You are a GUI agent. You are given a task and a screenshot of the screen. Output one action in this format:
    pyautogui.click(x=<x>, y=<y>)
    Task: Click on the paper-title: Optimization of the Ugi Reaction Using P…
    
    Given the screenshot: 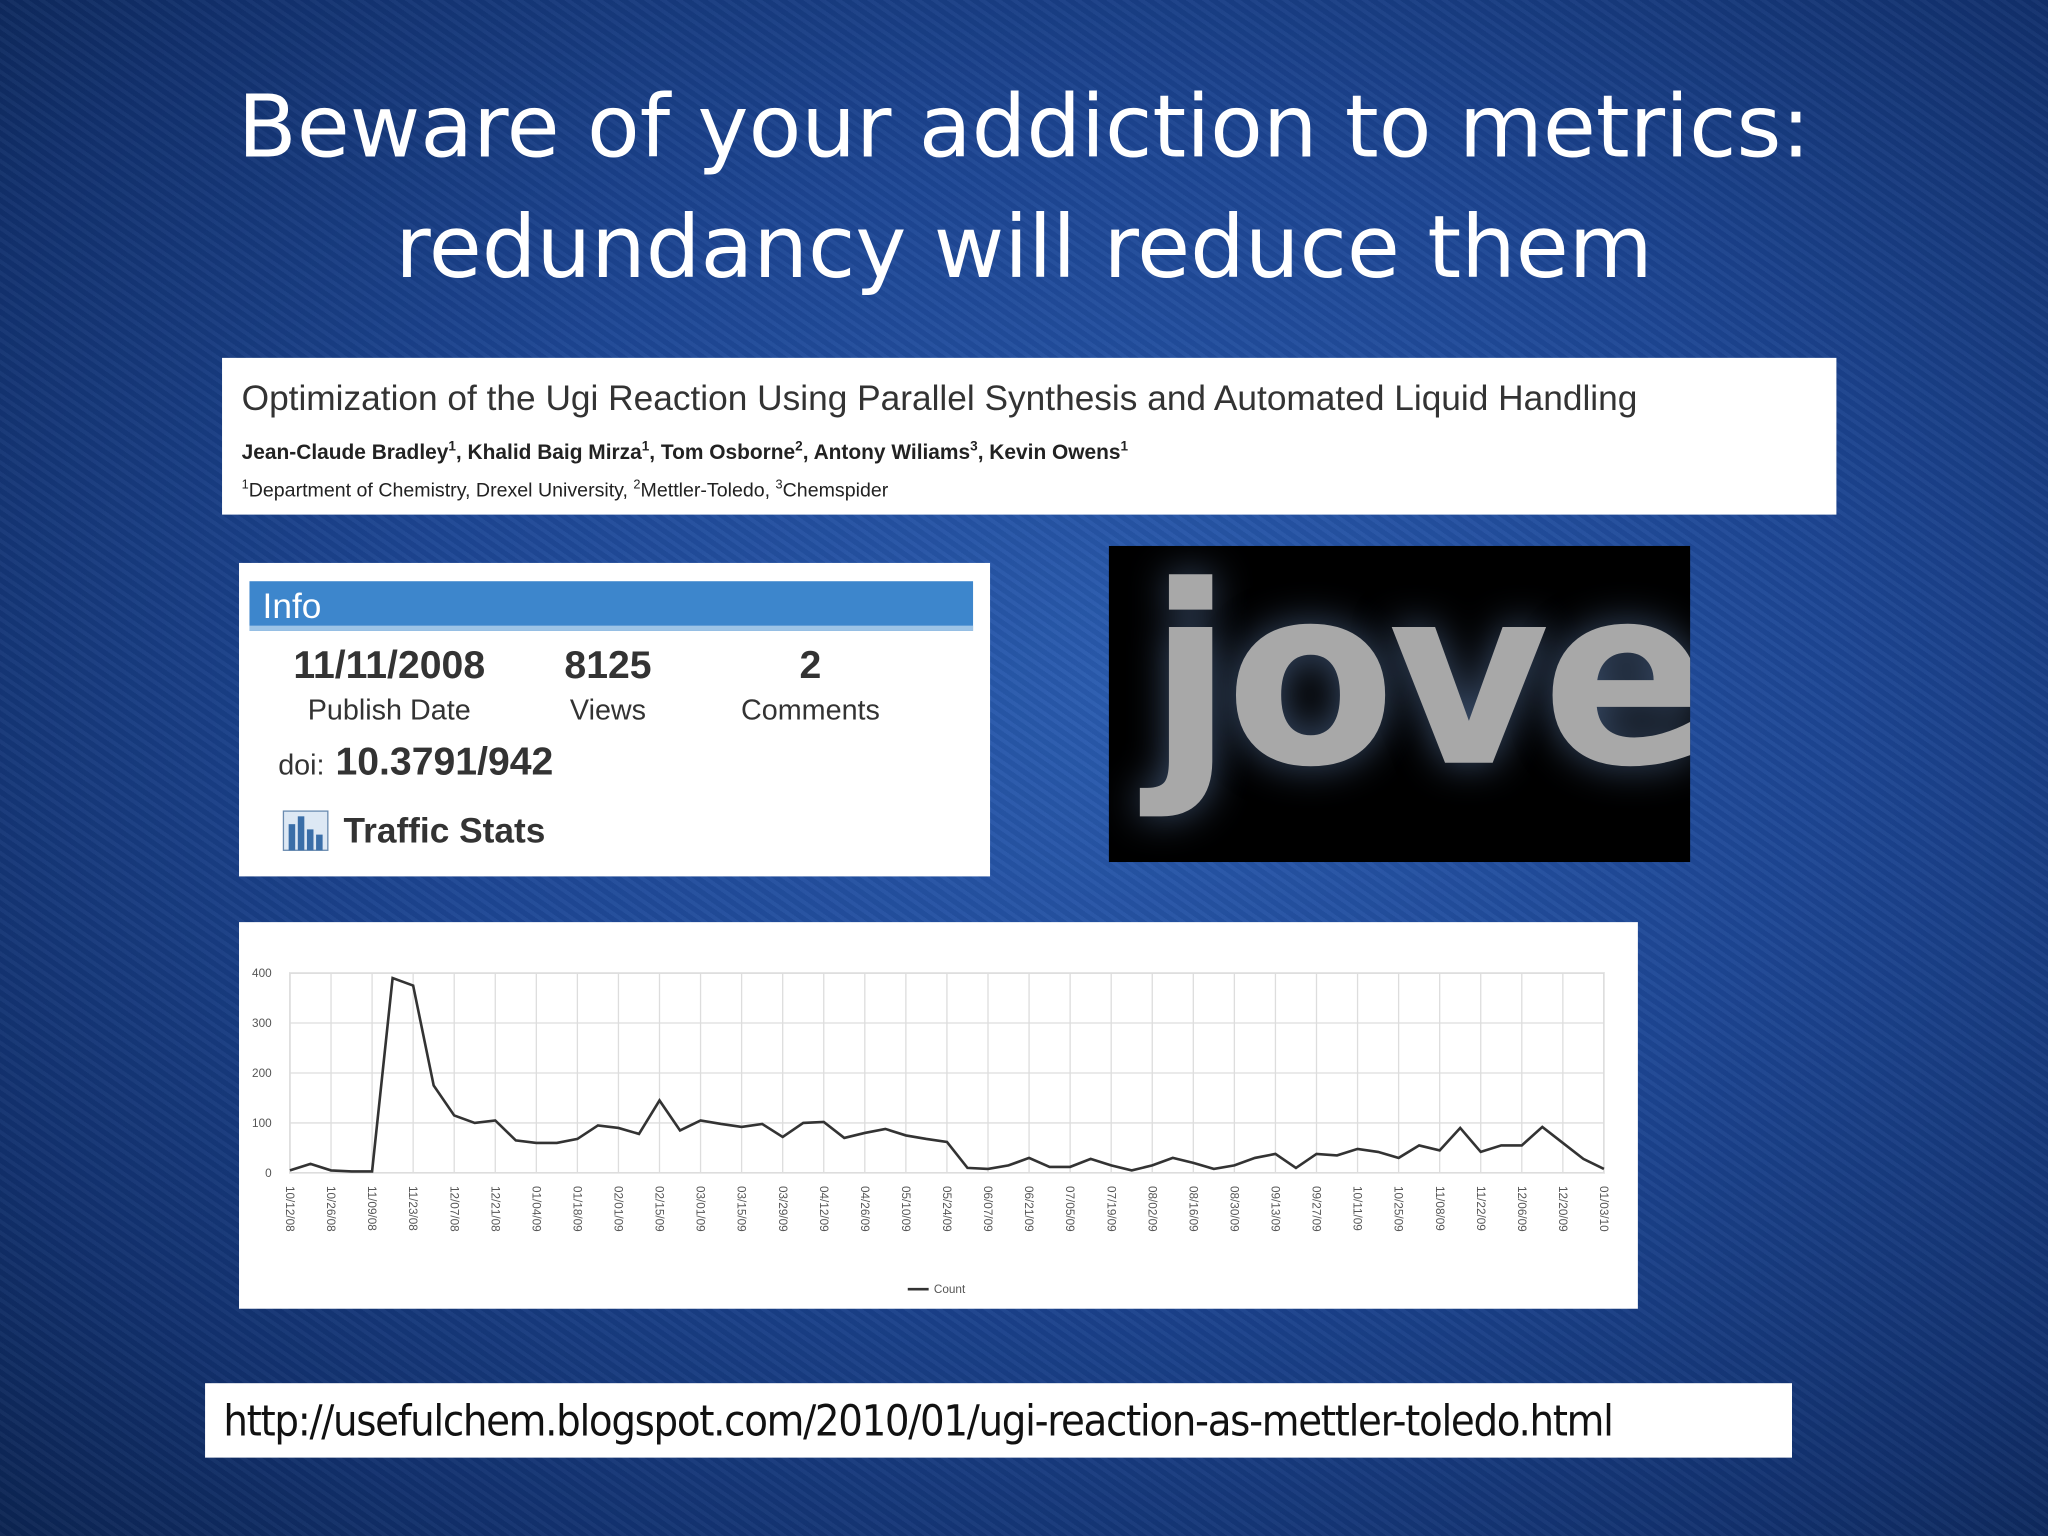 What is the action you would take?
    pyautogui.click(x=939, y=398)
    